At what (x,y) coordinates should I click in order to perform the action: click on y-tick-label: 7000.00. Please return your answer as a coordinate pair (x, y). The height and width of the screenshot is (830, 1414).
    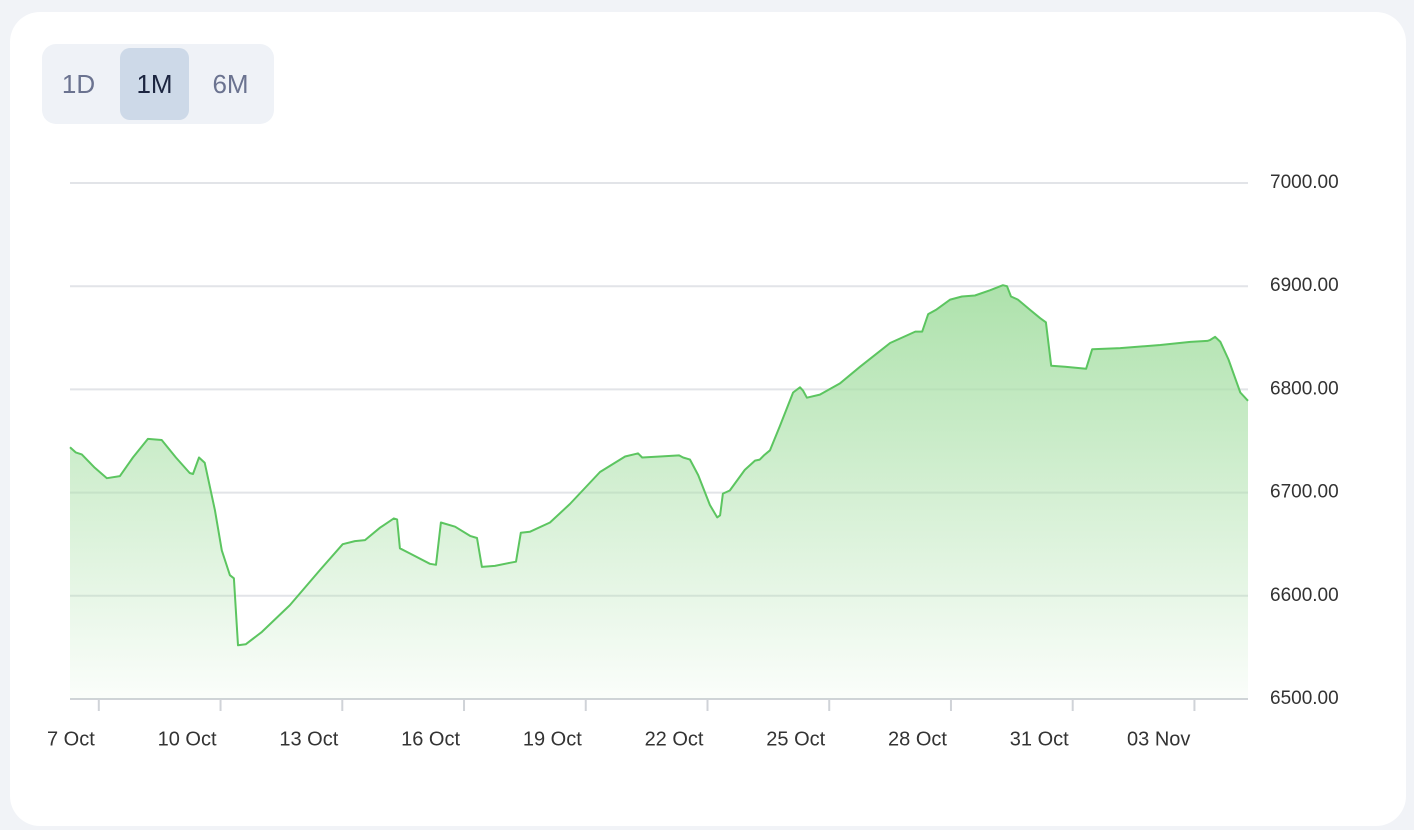
    Looking at the image, I should click on (1304, 182).